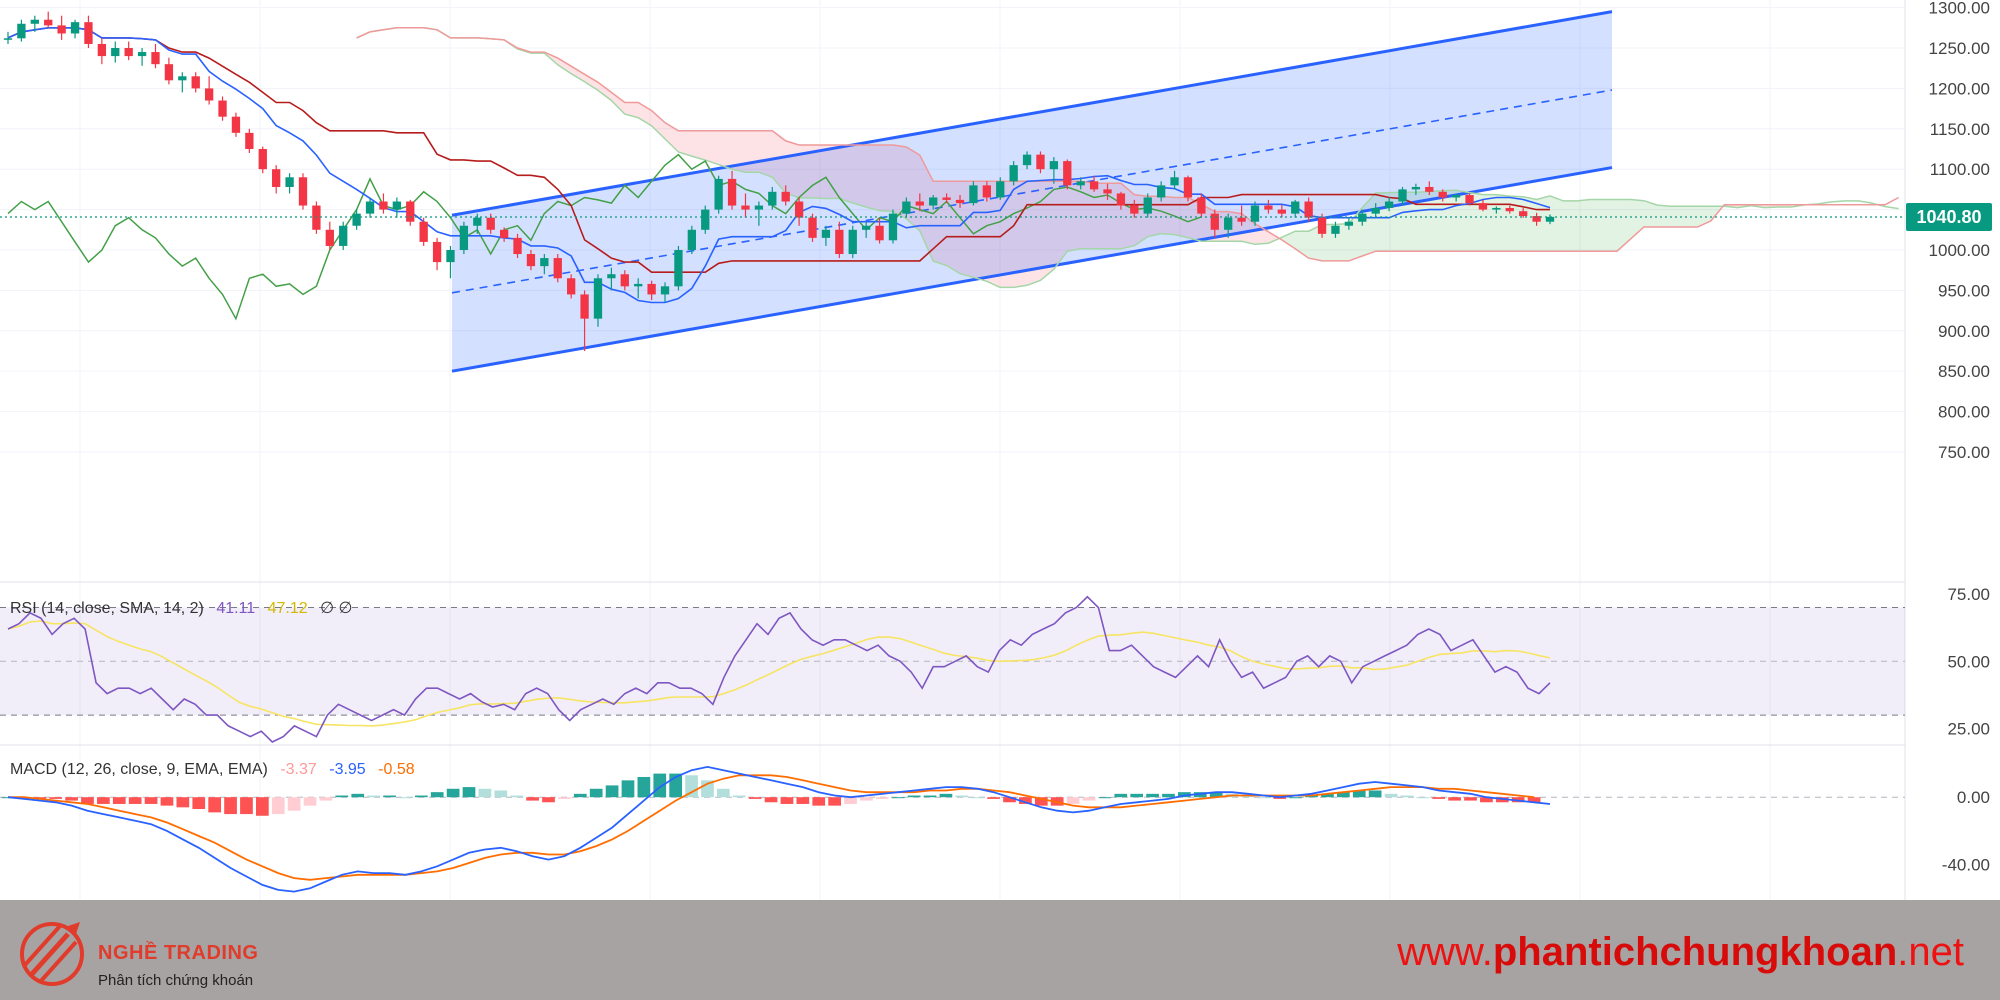  What do you see at coordinates (107, 608) in the screenshot?
I see `rsi-legend-label: RSI (14, close, SMA, 14, 2)` at bounding box center [107, 608].